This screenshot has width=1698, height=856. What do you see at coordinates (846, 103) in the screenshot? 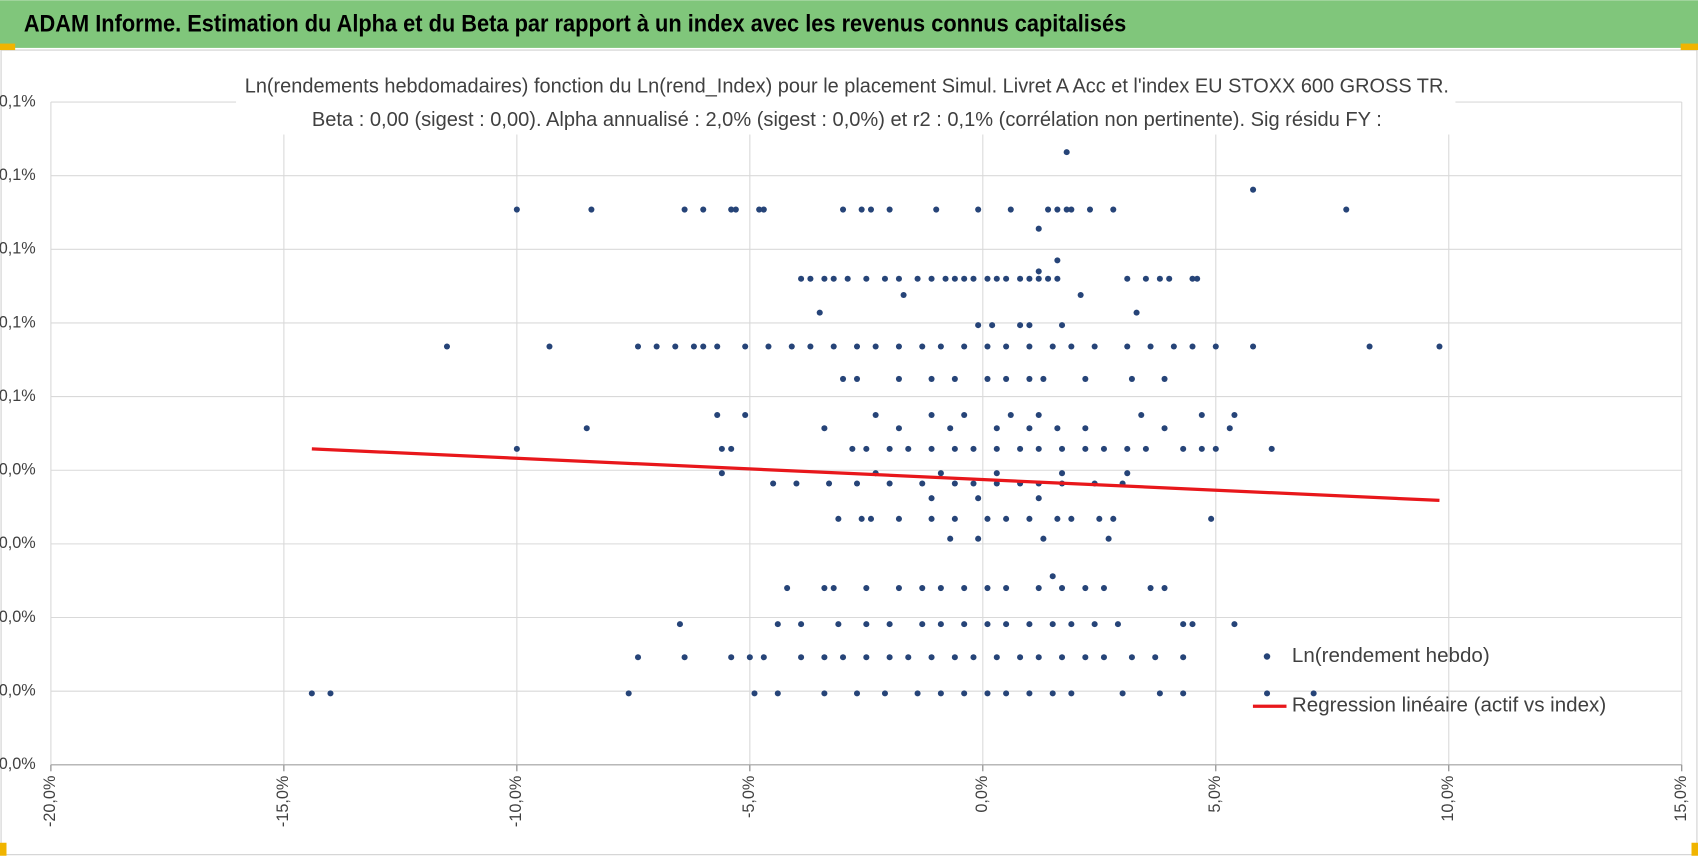
I see `title-background` at bounding box center [846, 103].